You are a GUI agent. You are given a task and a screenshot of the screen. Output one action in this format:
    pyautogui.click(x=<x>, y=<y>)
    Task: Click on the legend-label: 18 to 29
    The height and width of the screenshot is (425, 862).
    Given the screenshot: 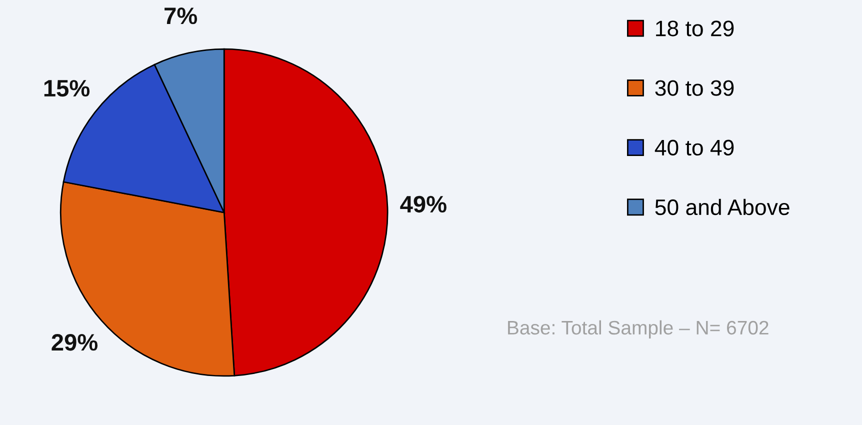 What is the action you would take?
    pyautogui.click(x=695, y=28)
    